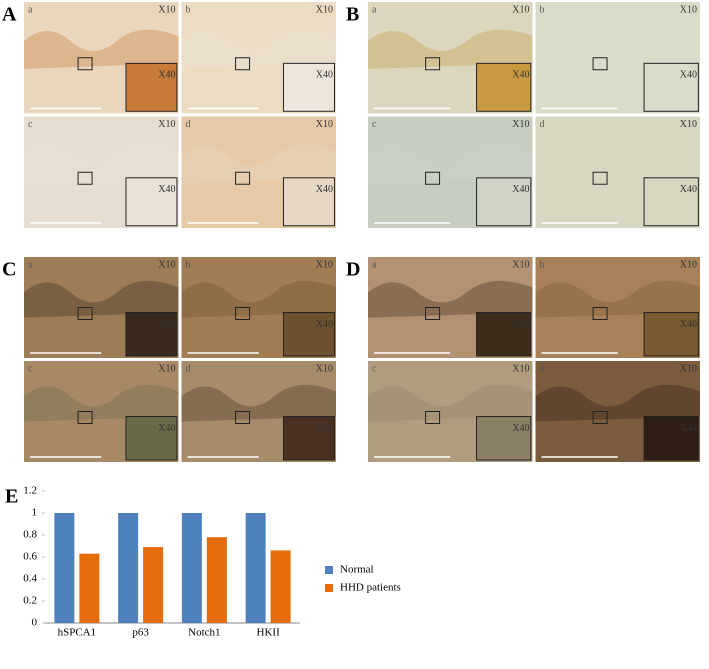 This screenshot has width=709, height=669. What do you see at coordinates (204, 633) in the screenshot?
I see `x-tick-label: Notch1` at bounding box center [204, 633].